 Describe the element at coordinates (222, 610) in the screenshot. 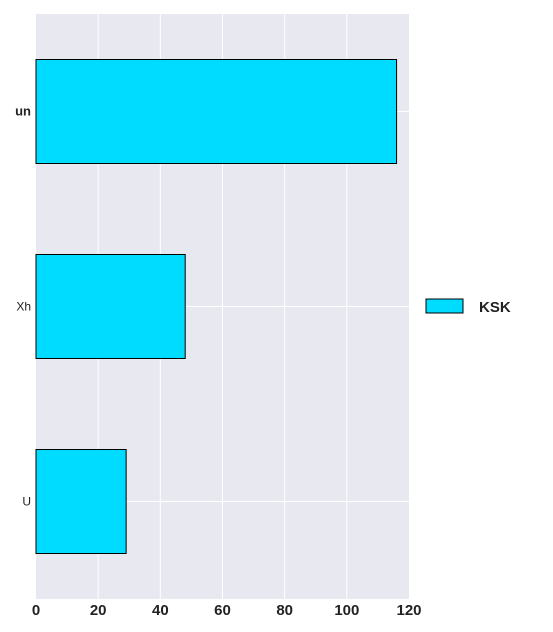

I see `x-tick-label: 60` at that location.